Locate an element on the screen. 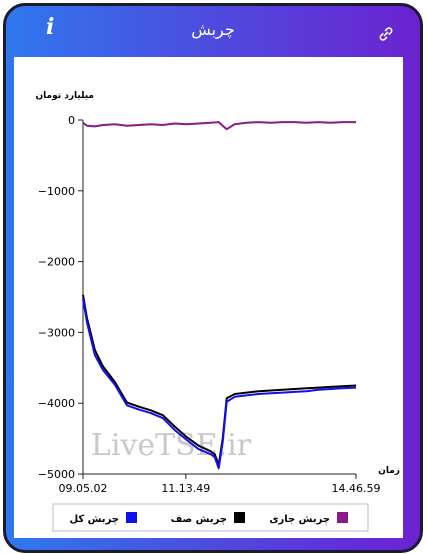 The image size is (427, 554). legend-box is located at coordinates (210, 517).